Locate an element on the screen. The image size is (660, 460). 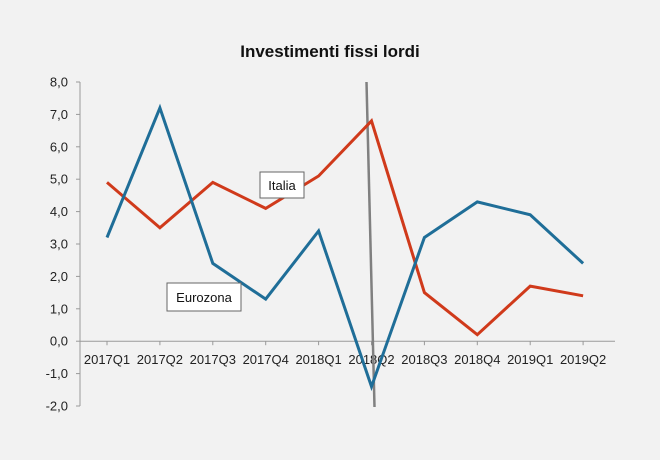
y-tick-label: 5,0 is located at coordinates (59, 179).